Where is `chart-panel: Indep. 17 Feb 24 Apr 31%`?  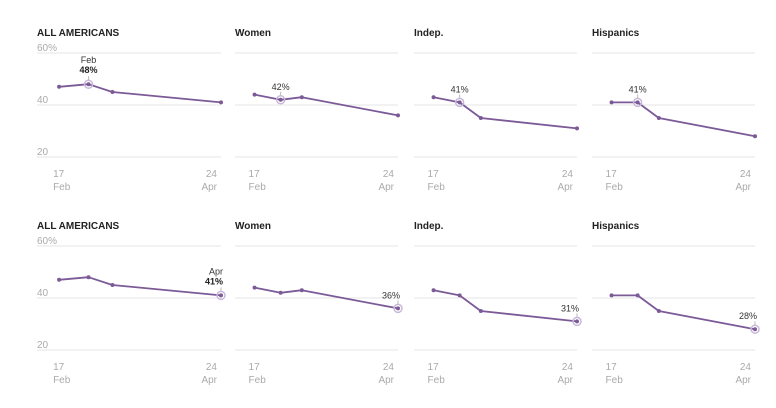
chart-panel: Indep. 17 Feb 24 Apr 31% is located at coordinates (498, 303).